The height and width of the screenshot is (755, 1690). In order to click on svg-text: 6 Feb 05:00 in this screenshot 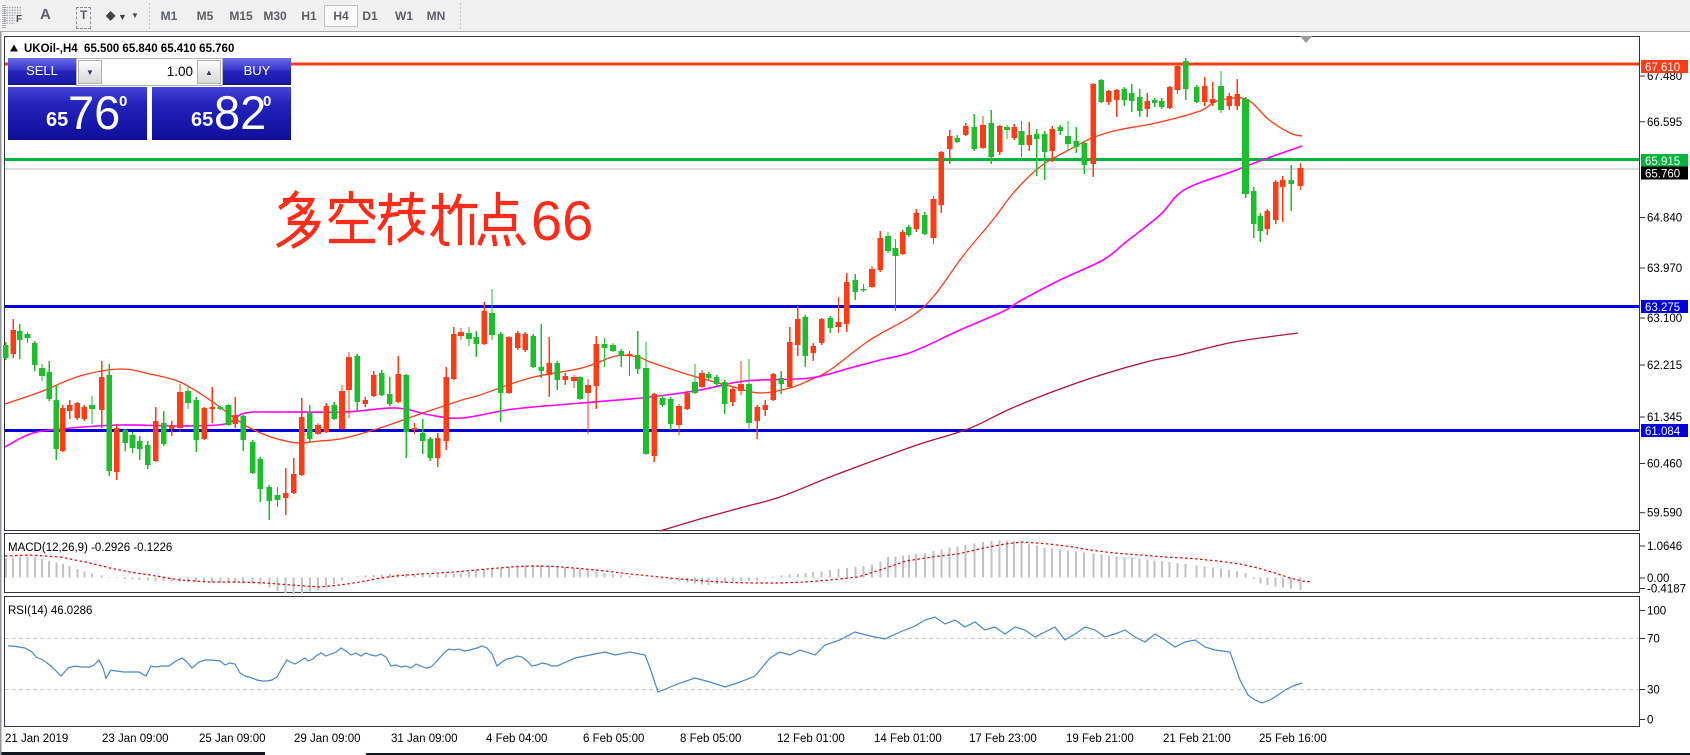, I will do `click(613, 739)`.